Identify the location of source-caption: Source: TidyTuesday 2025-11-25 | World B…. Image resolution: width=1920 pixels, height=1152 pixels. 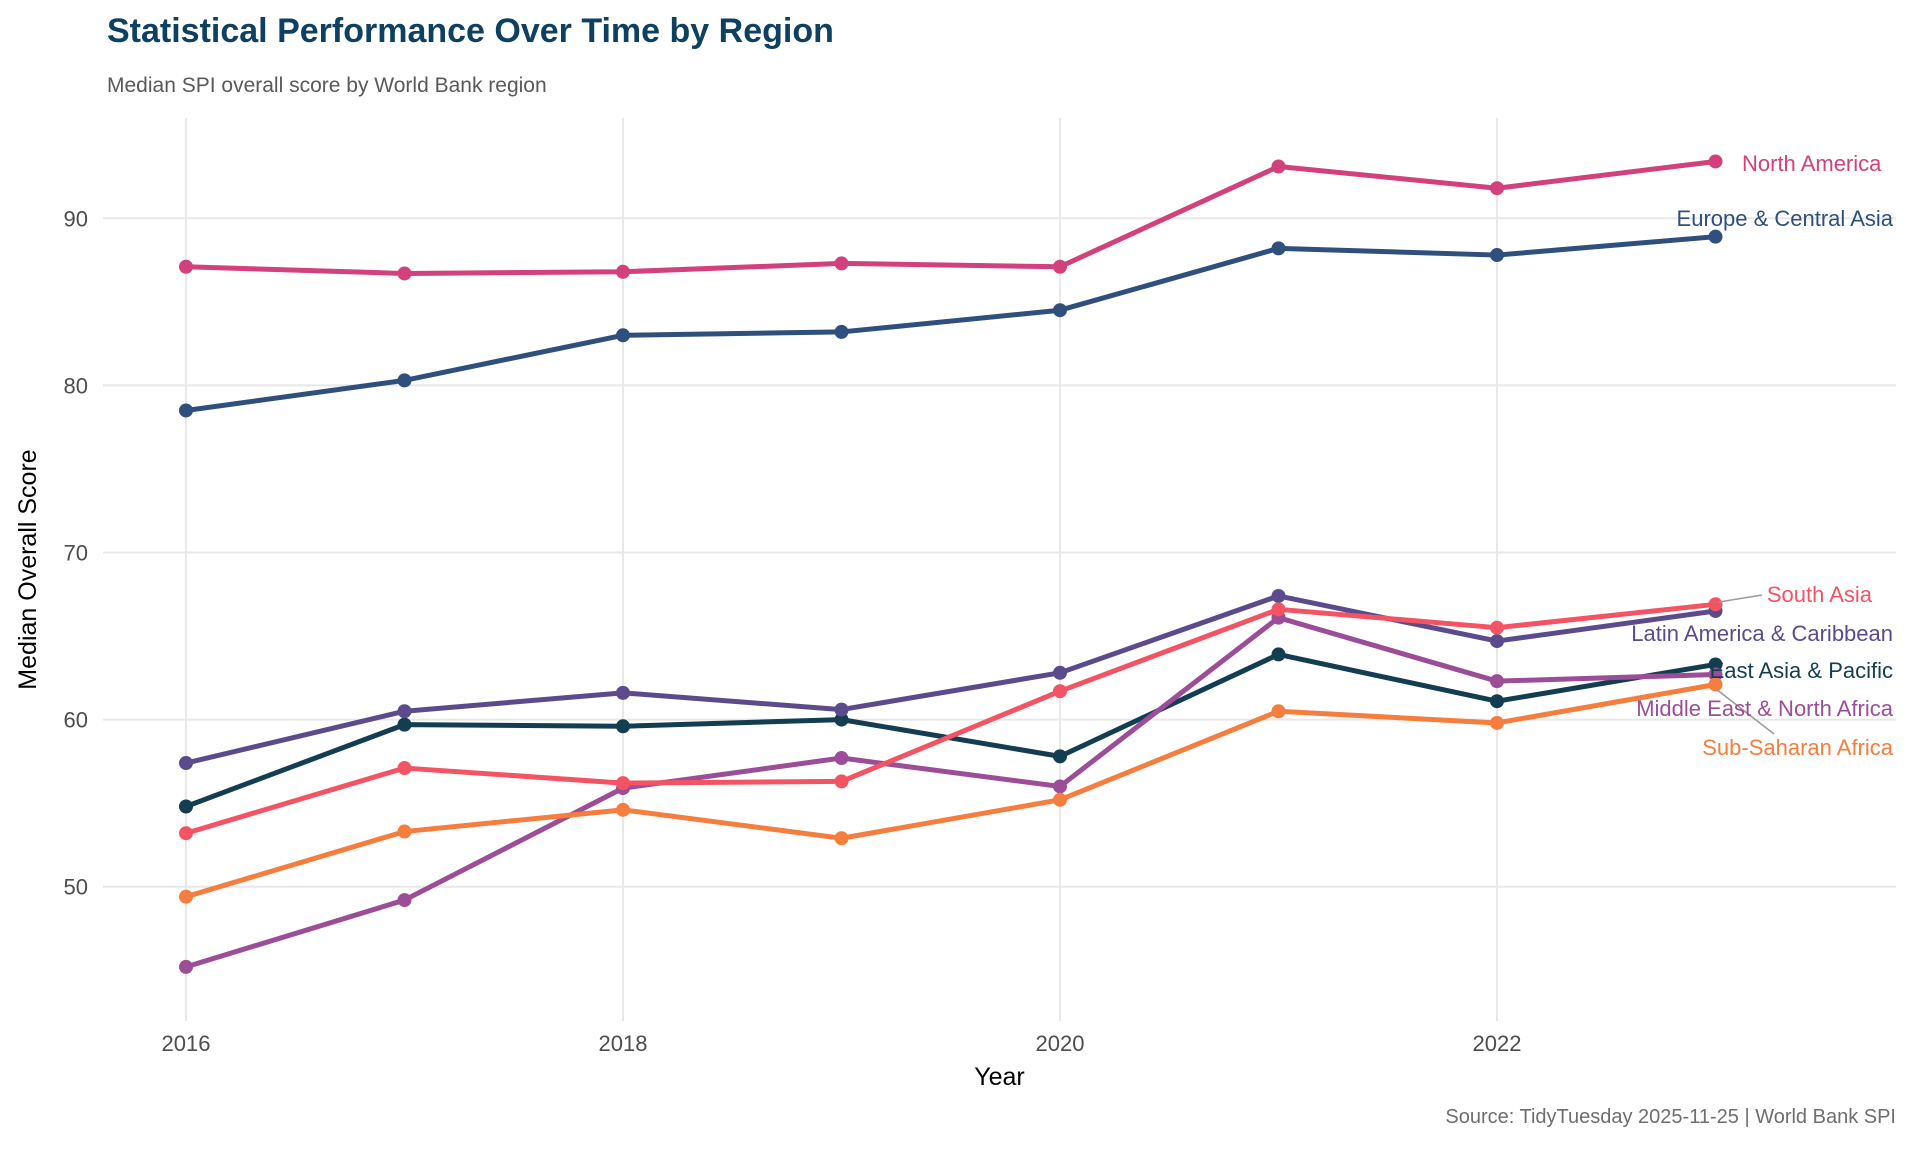
(1670, 1117).